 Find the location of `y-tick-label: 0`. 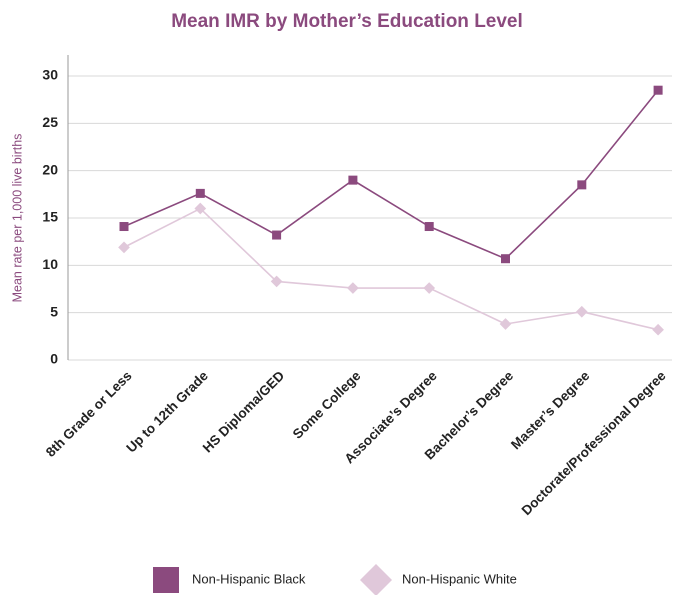

y-tick-label: 0 is located at coordinates (54, 359).